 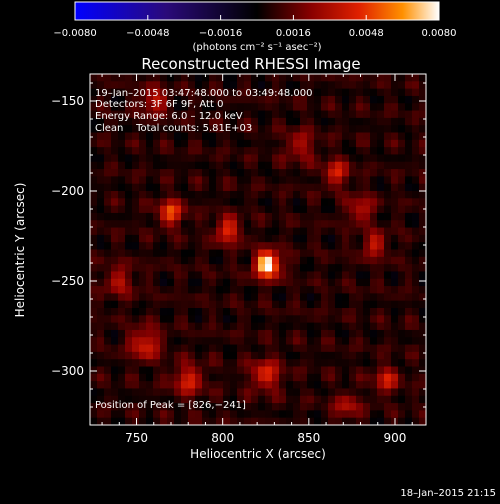 What do you see at coordinates (67, 281) in the screenshot?
I see `y-tick-label: −250` at bounding box center [67, 281].